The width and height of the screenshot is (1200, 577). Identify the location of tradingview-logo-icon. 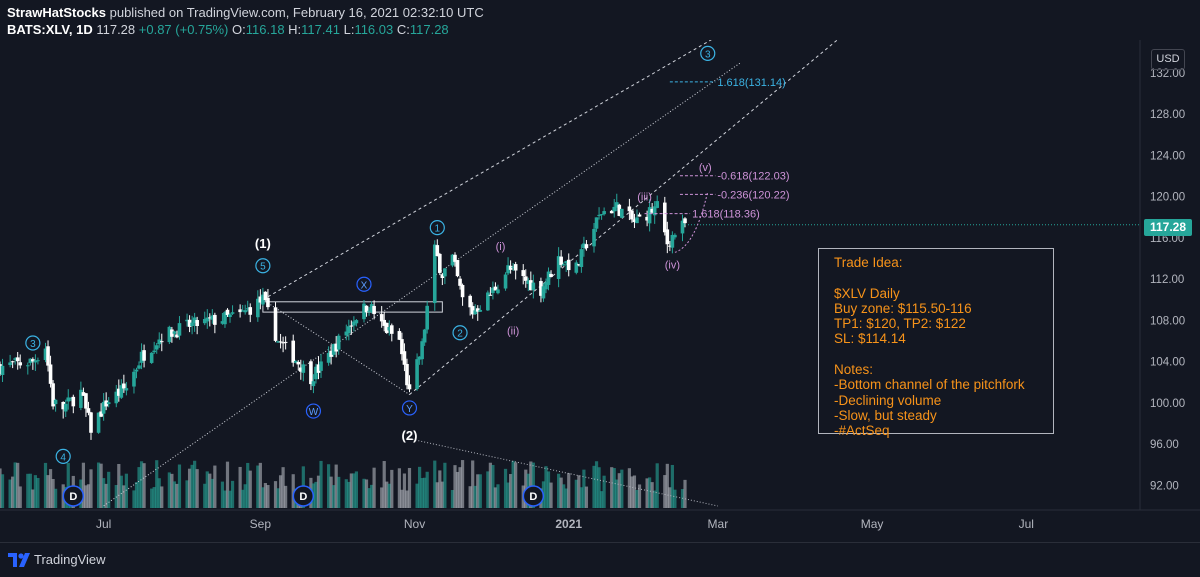
(19, 560).